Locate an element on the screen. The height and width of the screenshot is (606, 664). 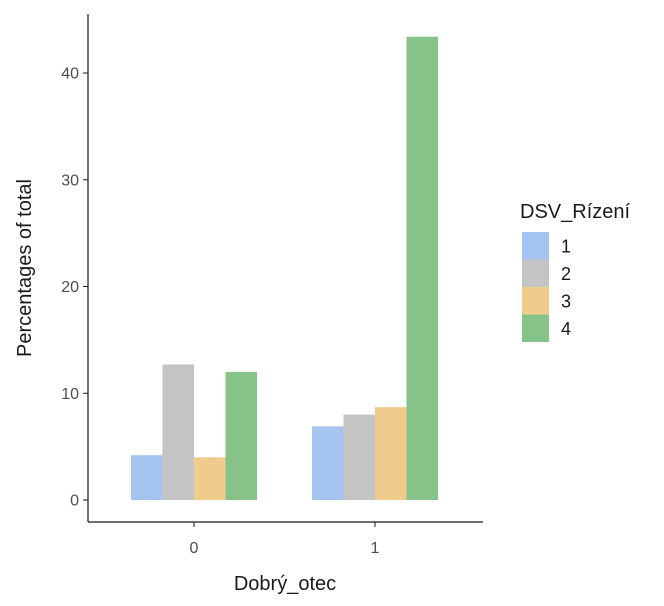
x-tick-label: 1 is located at coordinates (375, 548).